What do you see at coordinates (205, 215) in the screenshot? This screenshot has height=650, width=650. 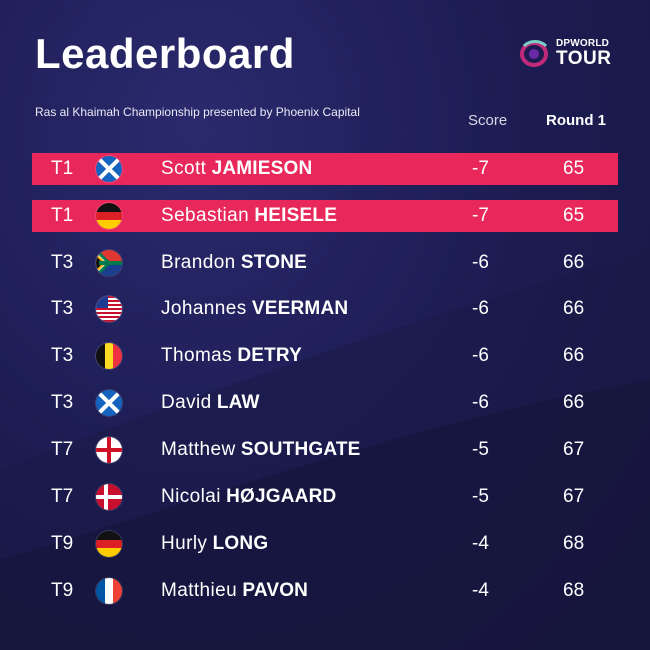 I see `player-first-name: Sebastian` at bounding box center [205, 215].